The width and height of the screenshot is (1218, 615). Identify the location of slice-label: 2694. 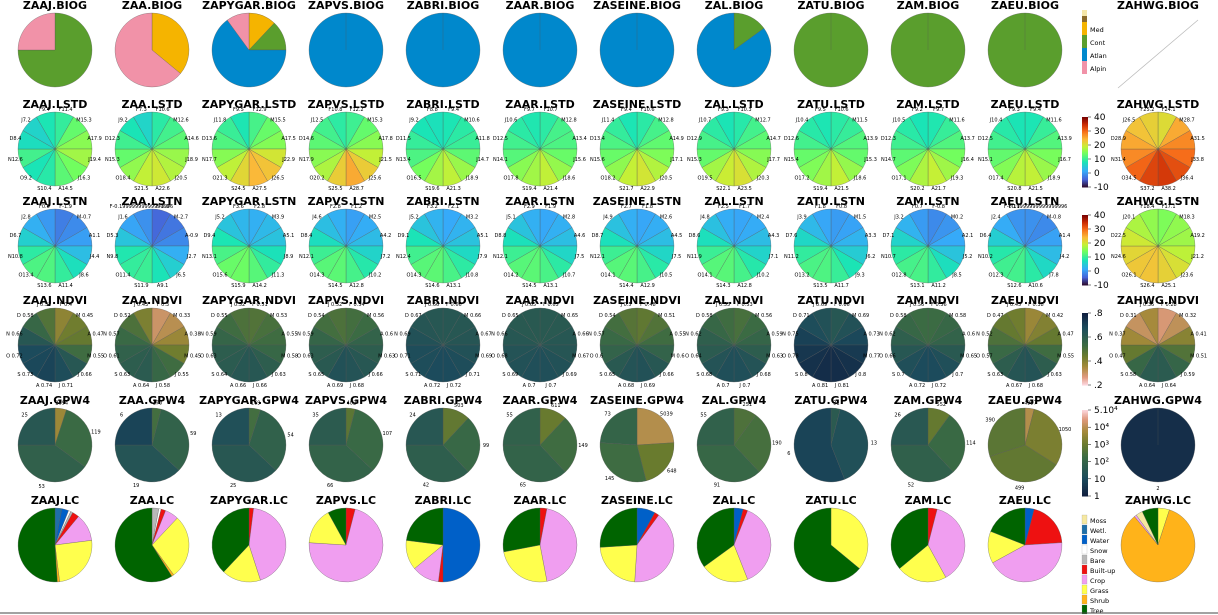
(61, 404).